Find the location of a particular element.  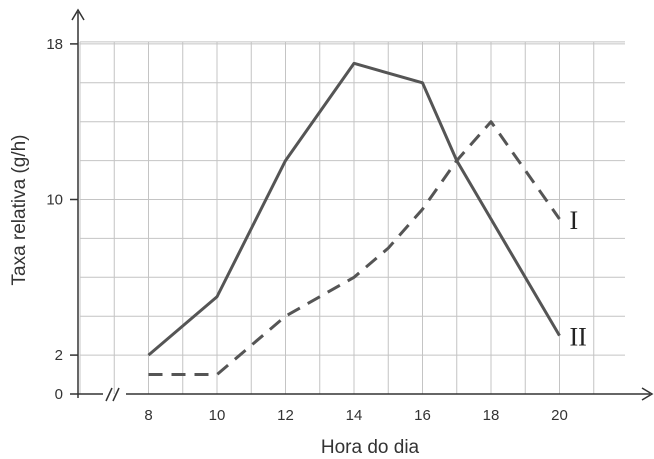

x-tick-label: 10 is located at coordinates (217, 415).